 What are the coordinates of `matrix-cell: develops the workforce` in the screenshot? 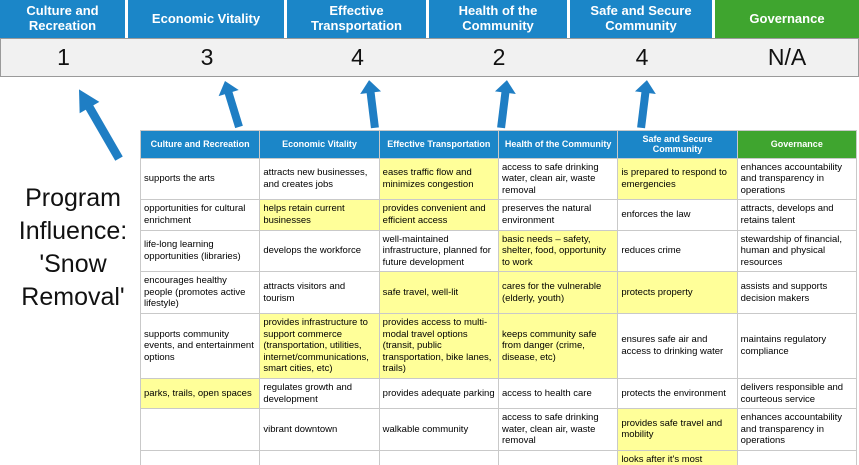 It's located at (319, 251).